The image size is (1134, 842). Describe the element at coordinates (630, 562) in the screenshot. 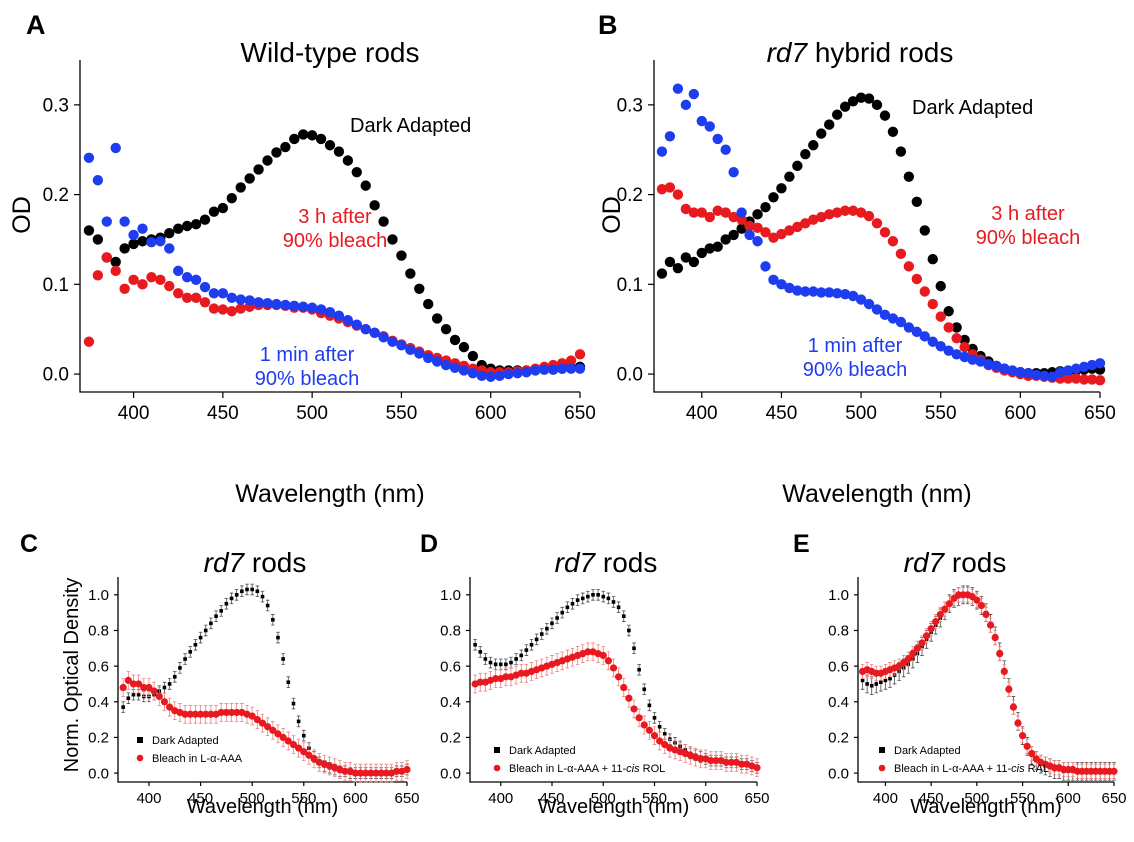

I see `chart-title-text: rods` at that location.